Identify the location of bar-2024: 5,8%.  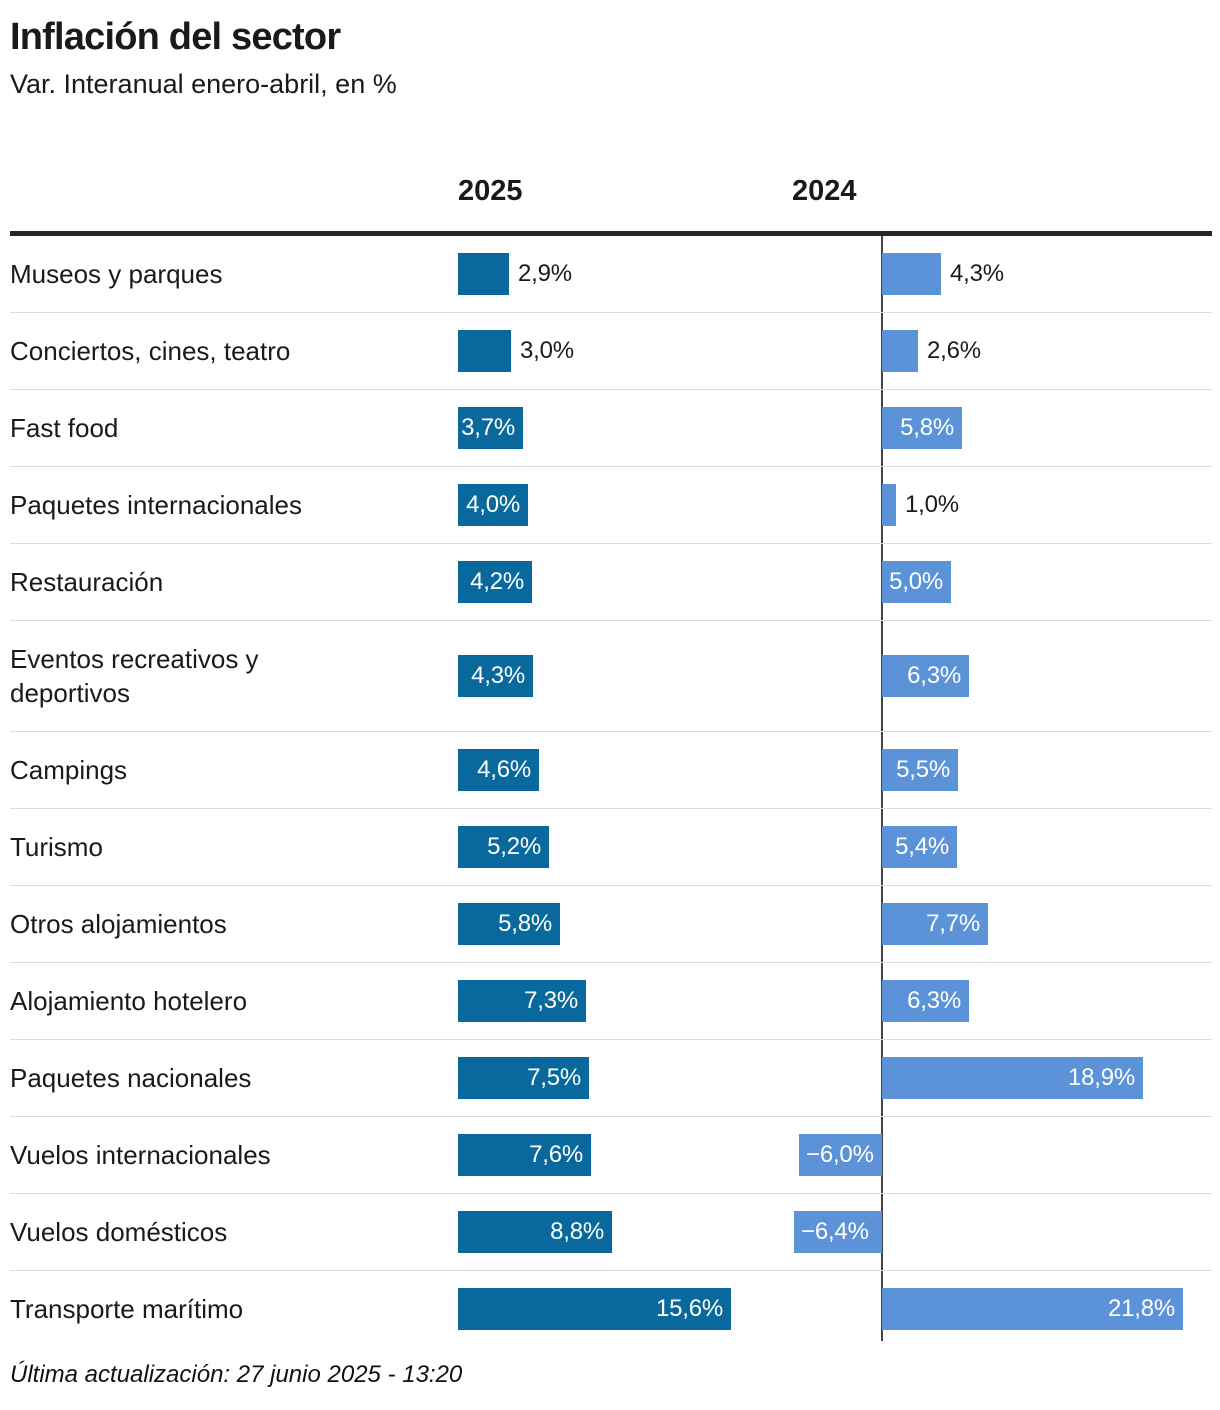
(922, 428).